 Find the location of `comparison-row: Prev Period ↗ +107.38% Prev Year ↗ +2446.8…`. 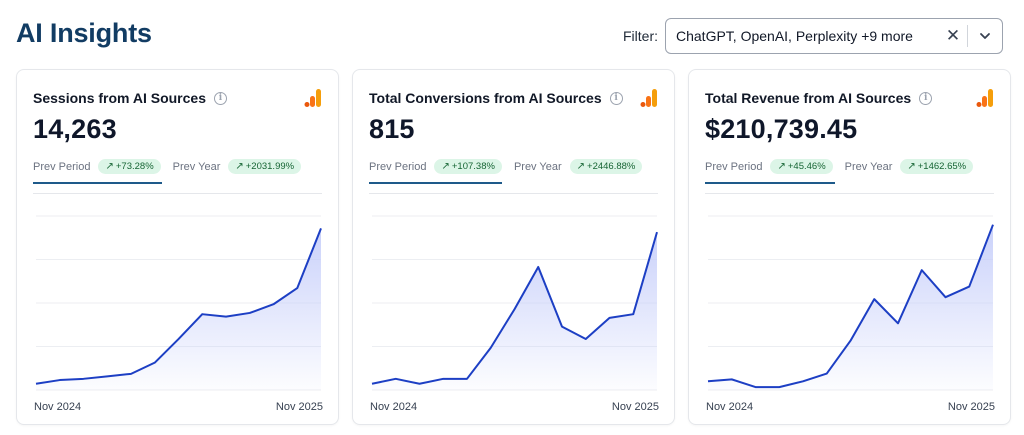

comparison-row: Prev Period ↗ +107.38% Prev Year ↗ +2446.8… is located at coordinates (511, 166).